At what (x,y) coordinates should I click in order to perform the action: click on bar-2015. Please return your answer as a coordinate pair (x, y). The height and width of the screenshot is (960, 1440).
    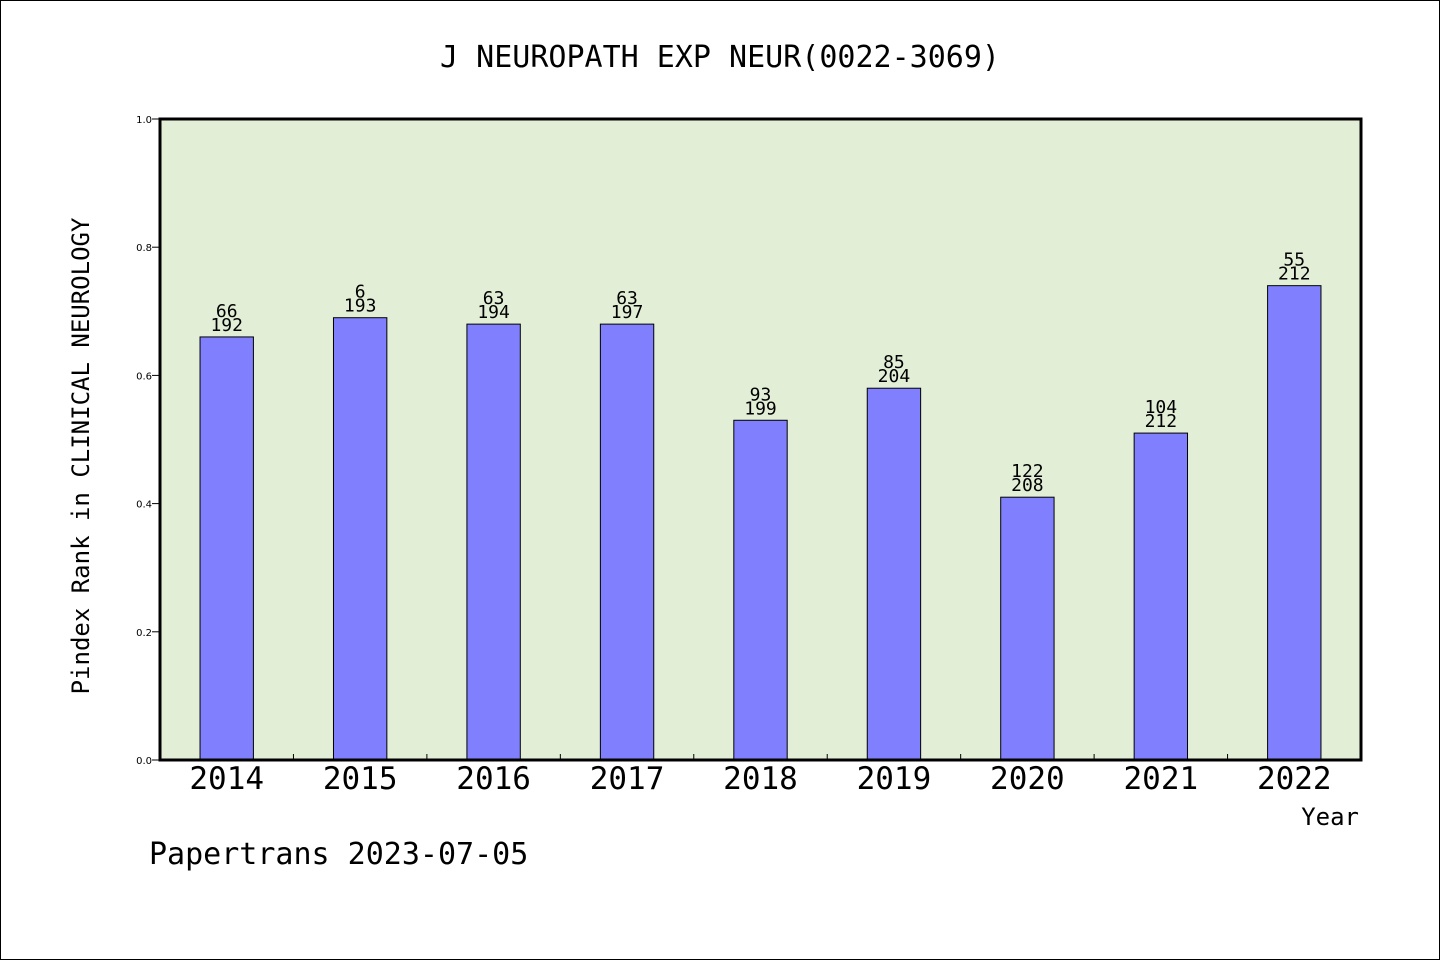
    Looking at the image, I should click on (360, 539).